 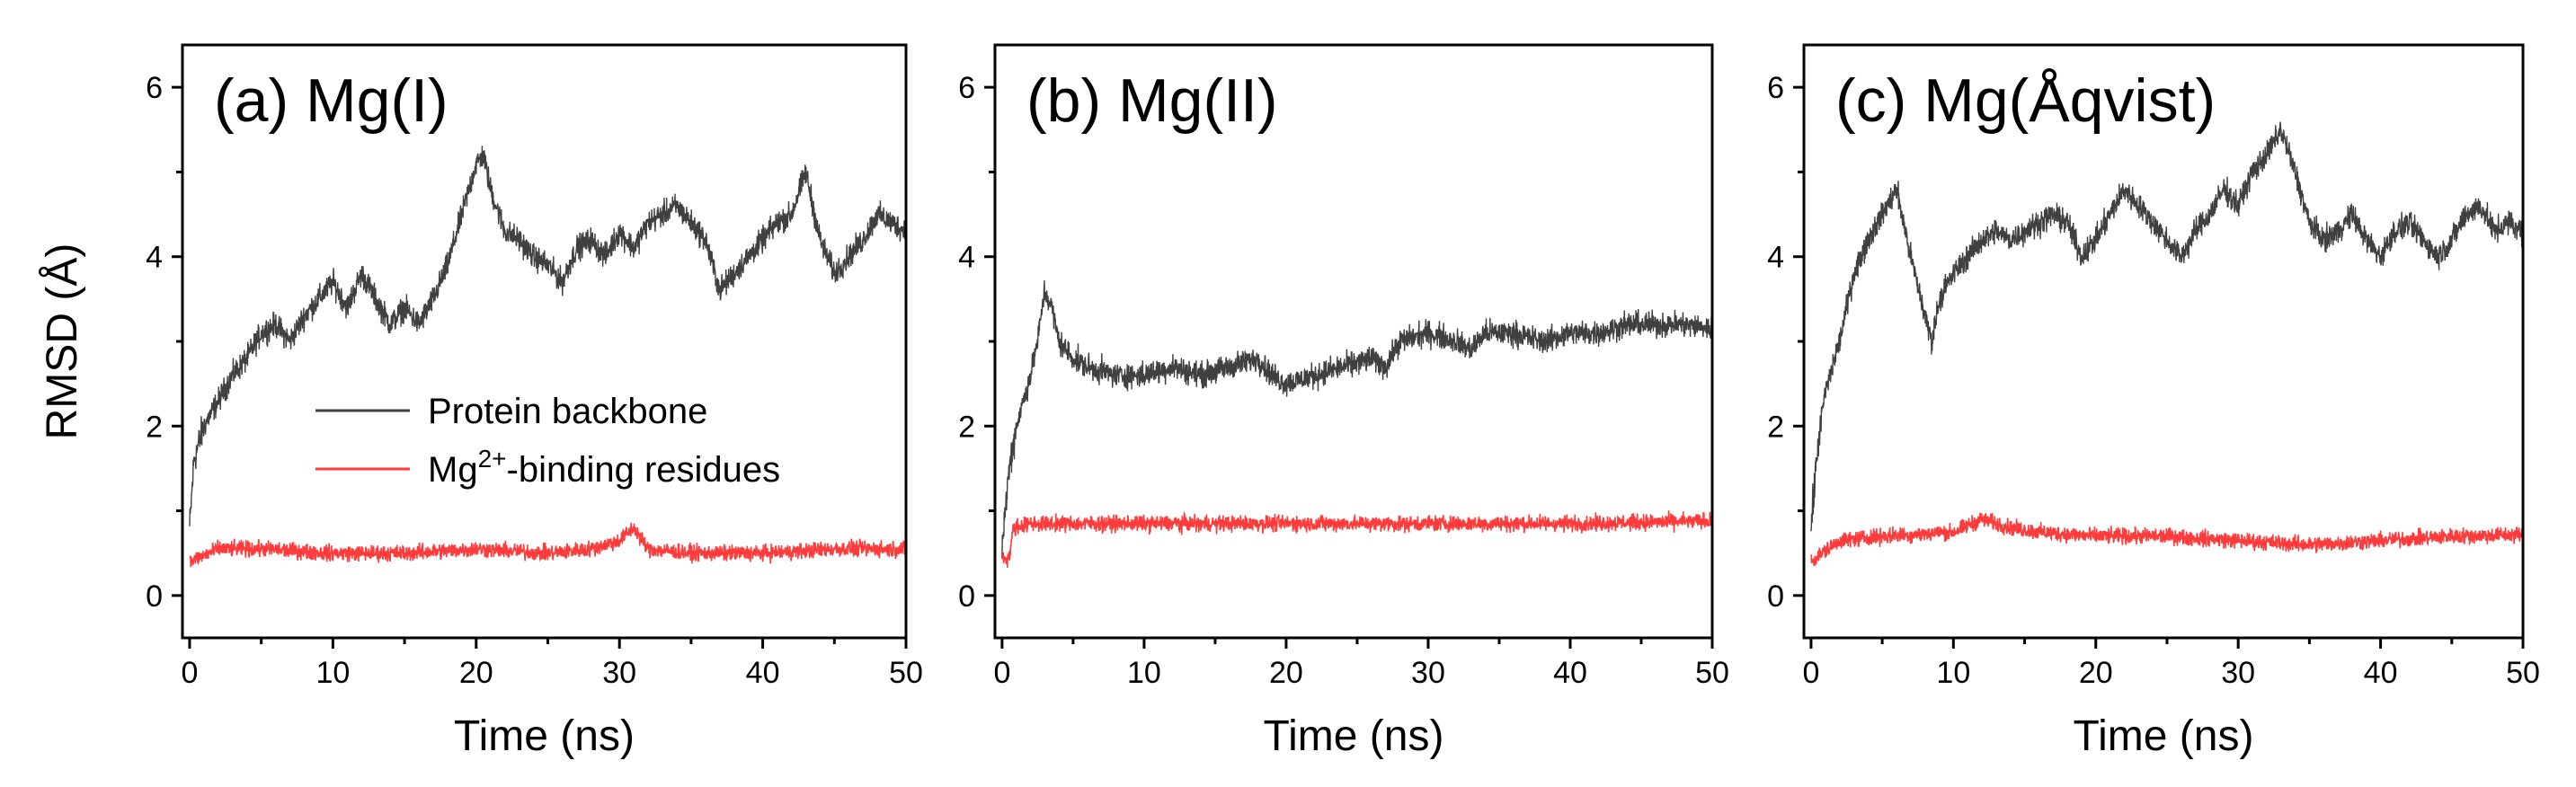 I want to click on legend-label: Mg2+-binding residues, so click(x=604, y=467).